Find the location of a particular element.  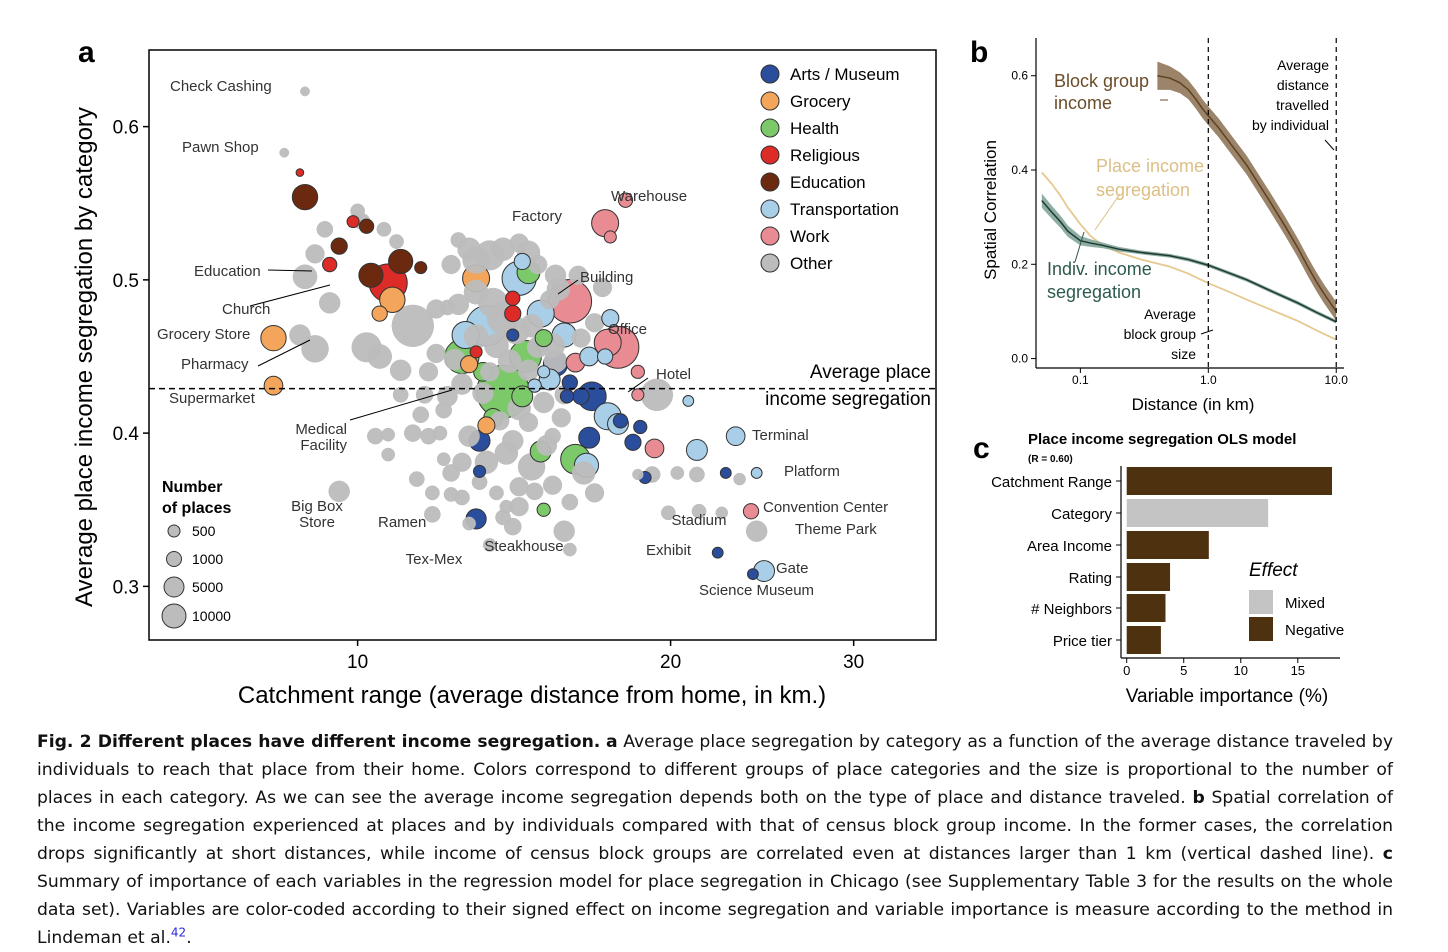

category-label: Rating is located at coordinates (1090, 578).